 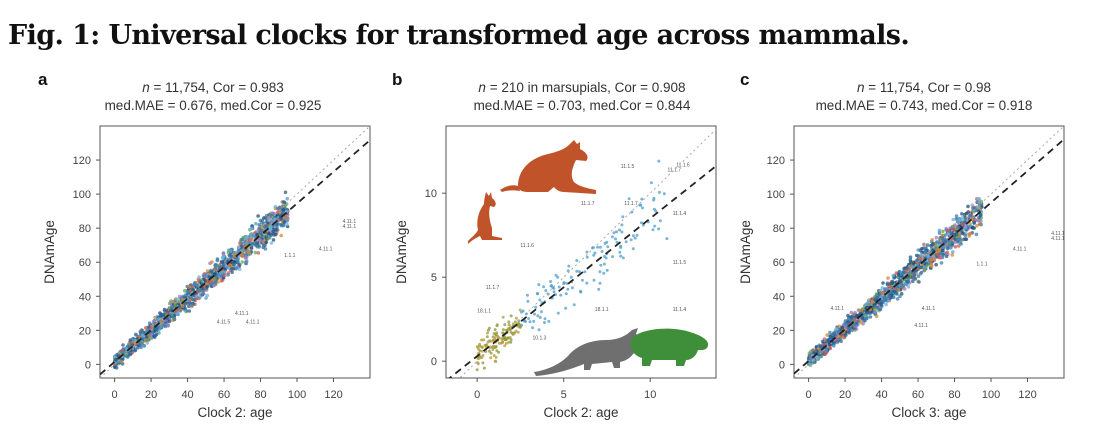 What do you see at coordinates (779, 229) in the screenshot?
I see `y-tick-label: 80` at bounding box center [779, 229].